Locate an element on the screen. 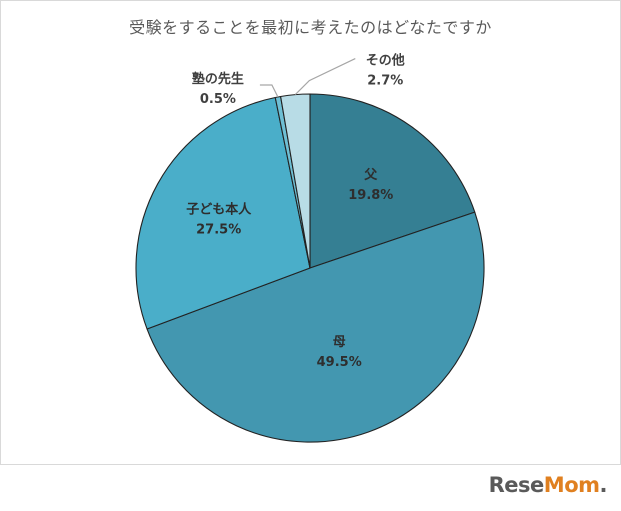  slice-value-3: 0.5% is located at coordinates (218, 99).